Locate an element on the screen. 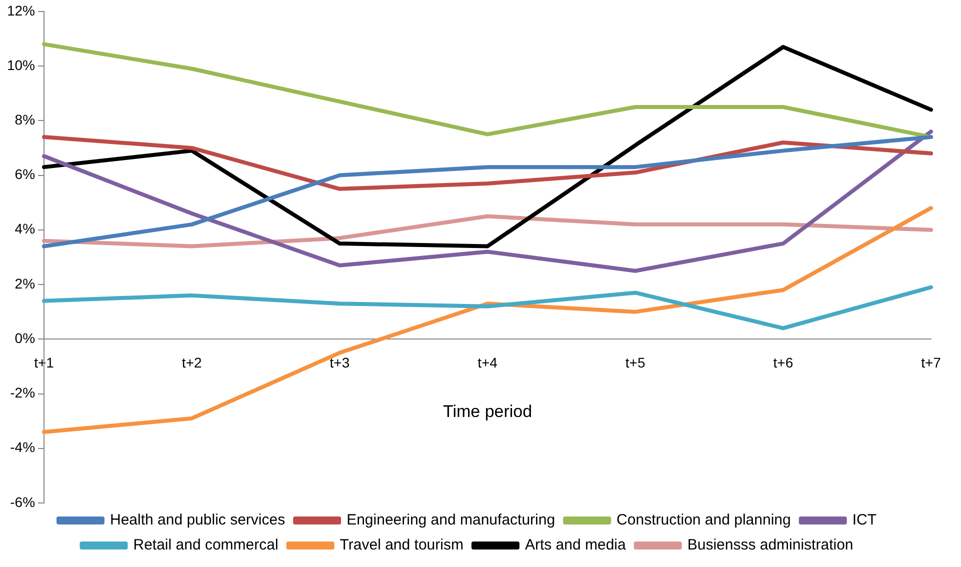  legend-label: Construction and planning is located at coordinates (703, 520).